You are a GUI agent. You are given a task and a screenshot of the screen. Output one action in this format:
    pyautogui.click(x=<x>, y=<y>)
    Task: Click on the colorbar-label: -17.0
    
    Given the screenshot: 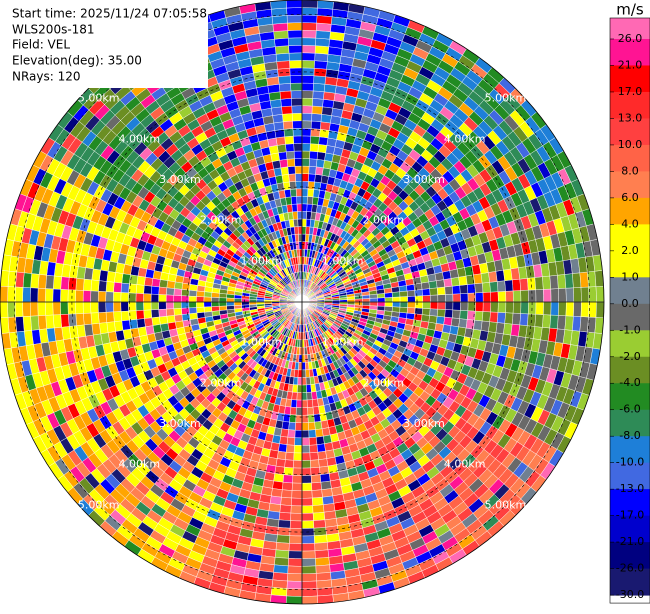 What is the action you would take?
    pyautogui.click(x=630, y=515)
    